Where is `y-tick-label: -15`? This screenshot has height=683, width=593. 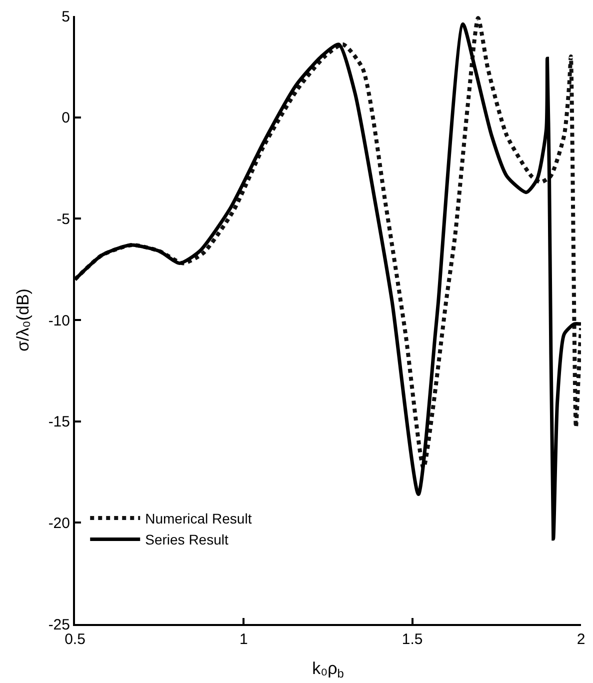
y-tick-label: -15 is located at coordinates (59, 422).